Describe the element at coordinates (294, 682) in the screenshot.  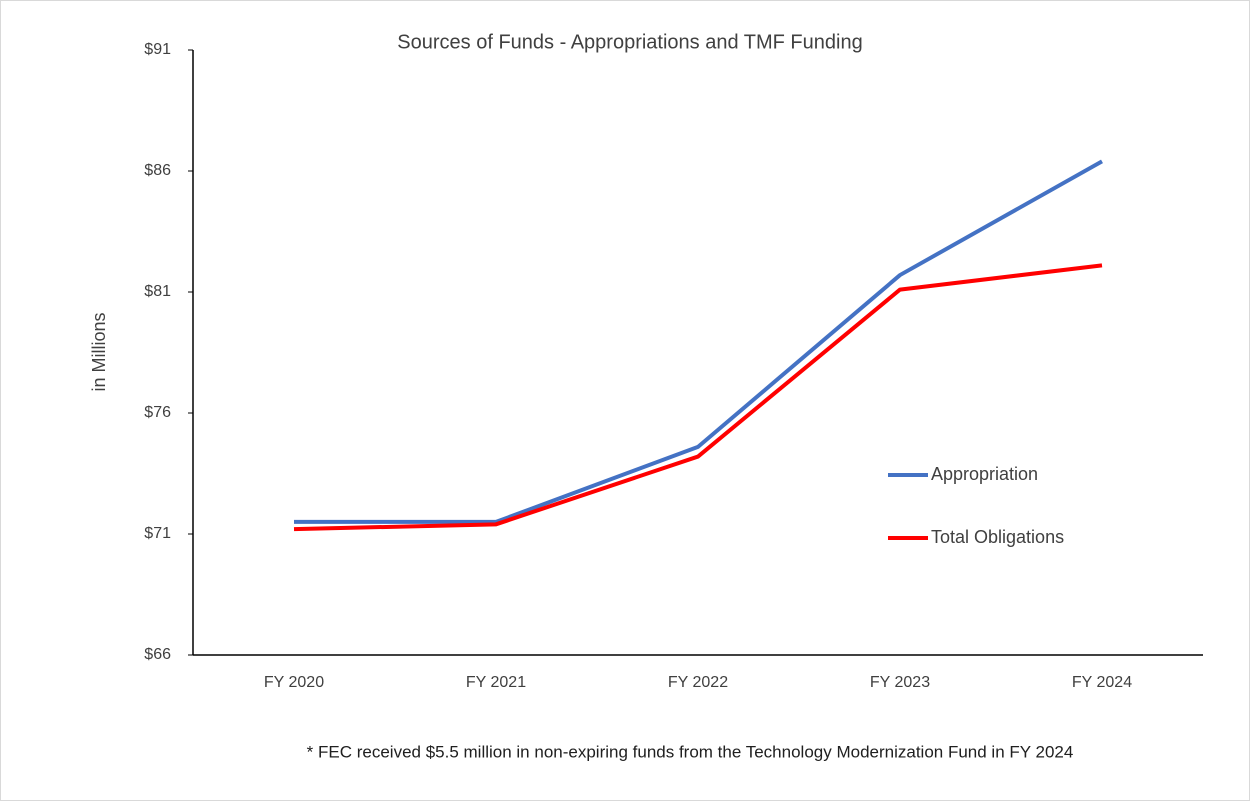
I see `x-tick-label: FY 2020` at that location.